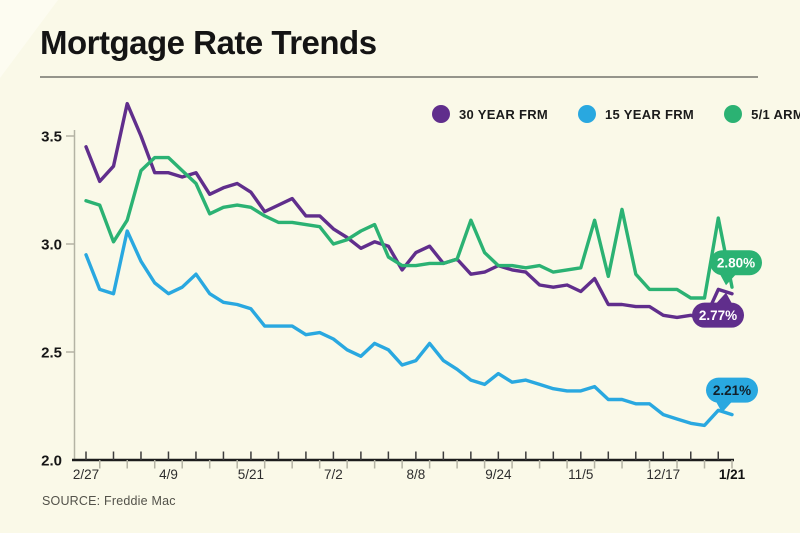  I want to click on source-credit: SOURCE: Freddie Mac, so click(109, 501).